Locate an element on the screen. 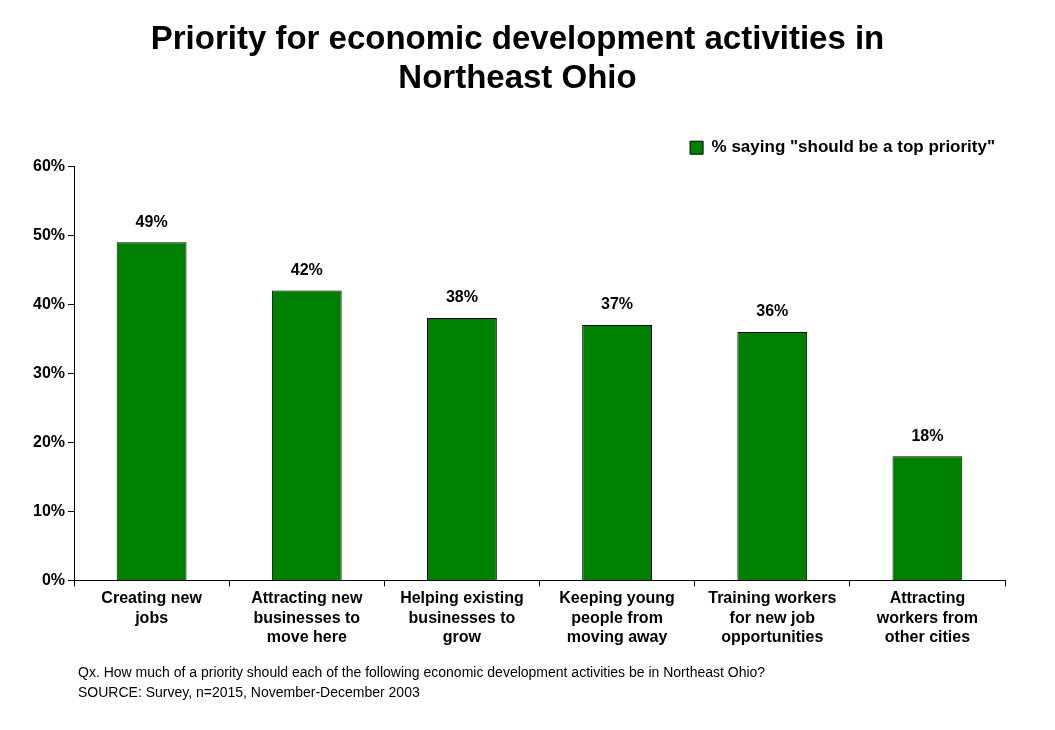 The width and height of the screenshot is (1055, 730). chart-title: Priority for economic development activities in Northeast Ohio is located at coordinates (517, 57).